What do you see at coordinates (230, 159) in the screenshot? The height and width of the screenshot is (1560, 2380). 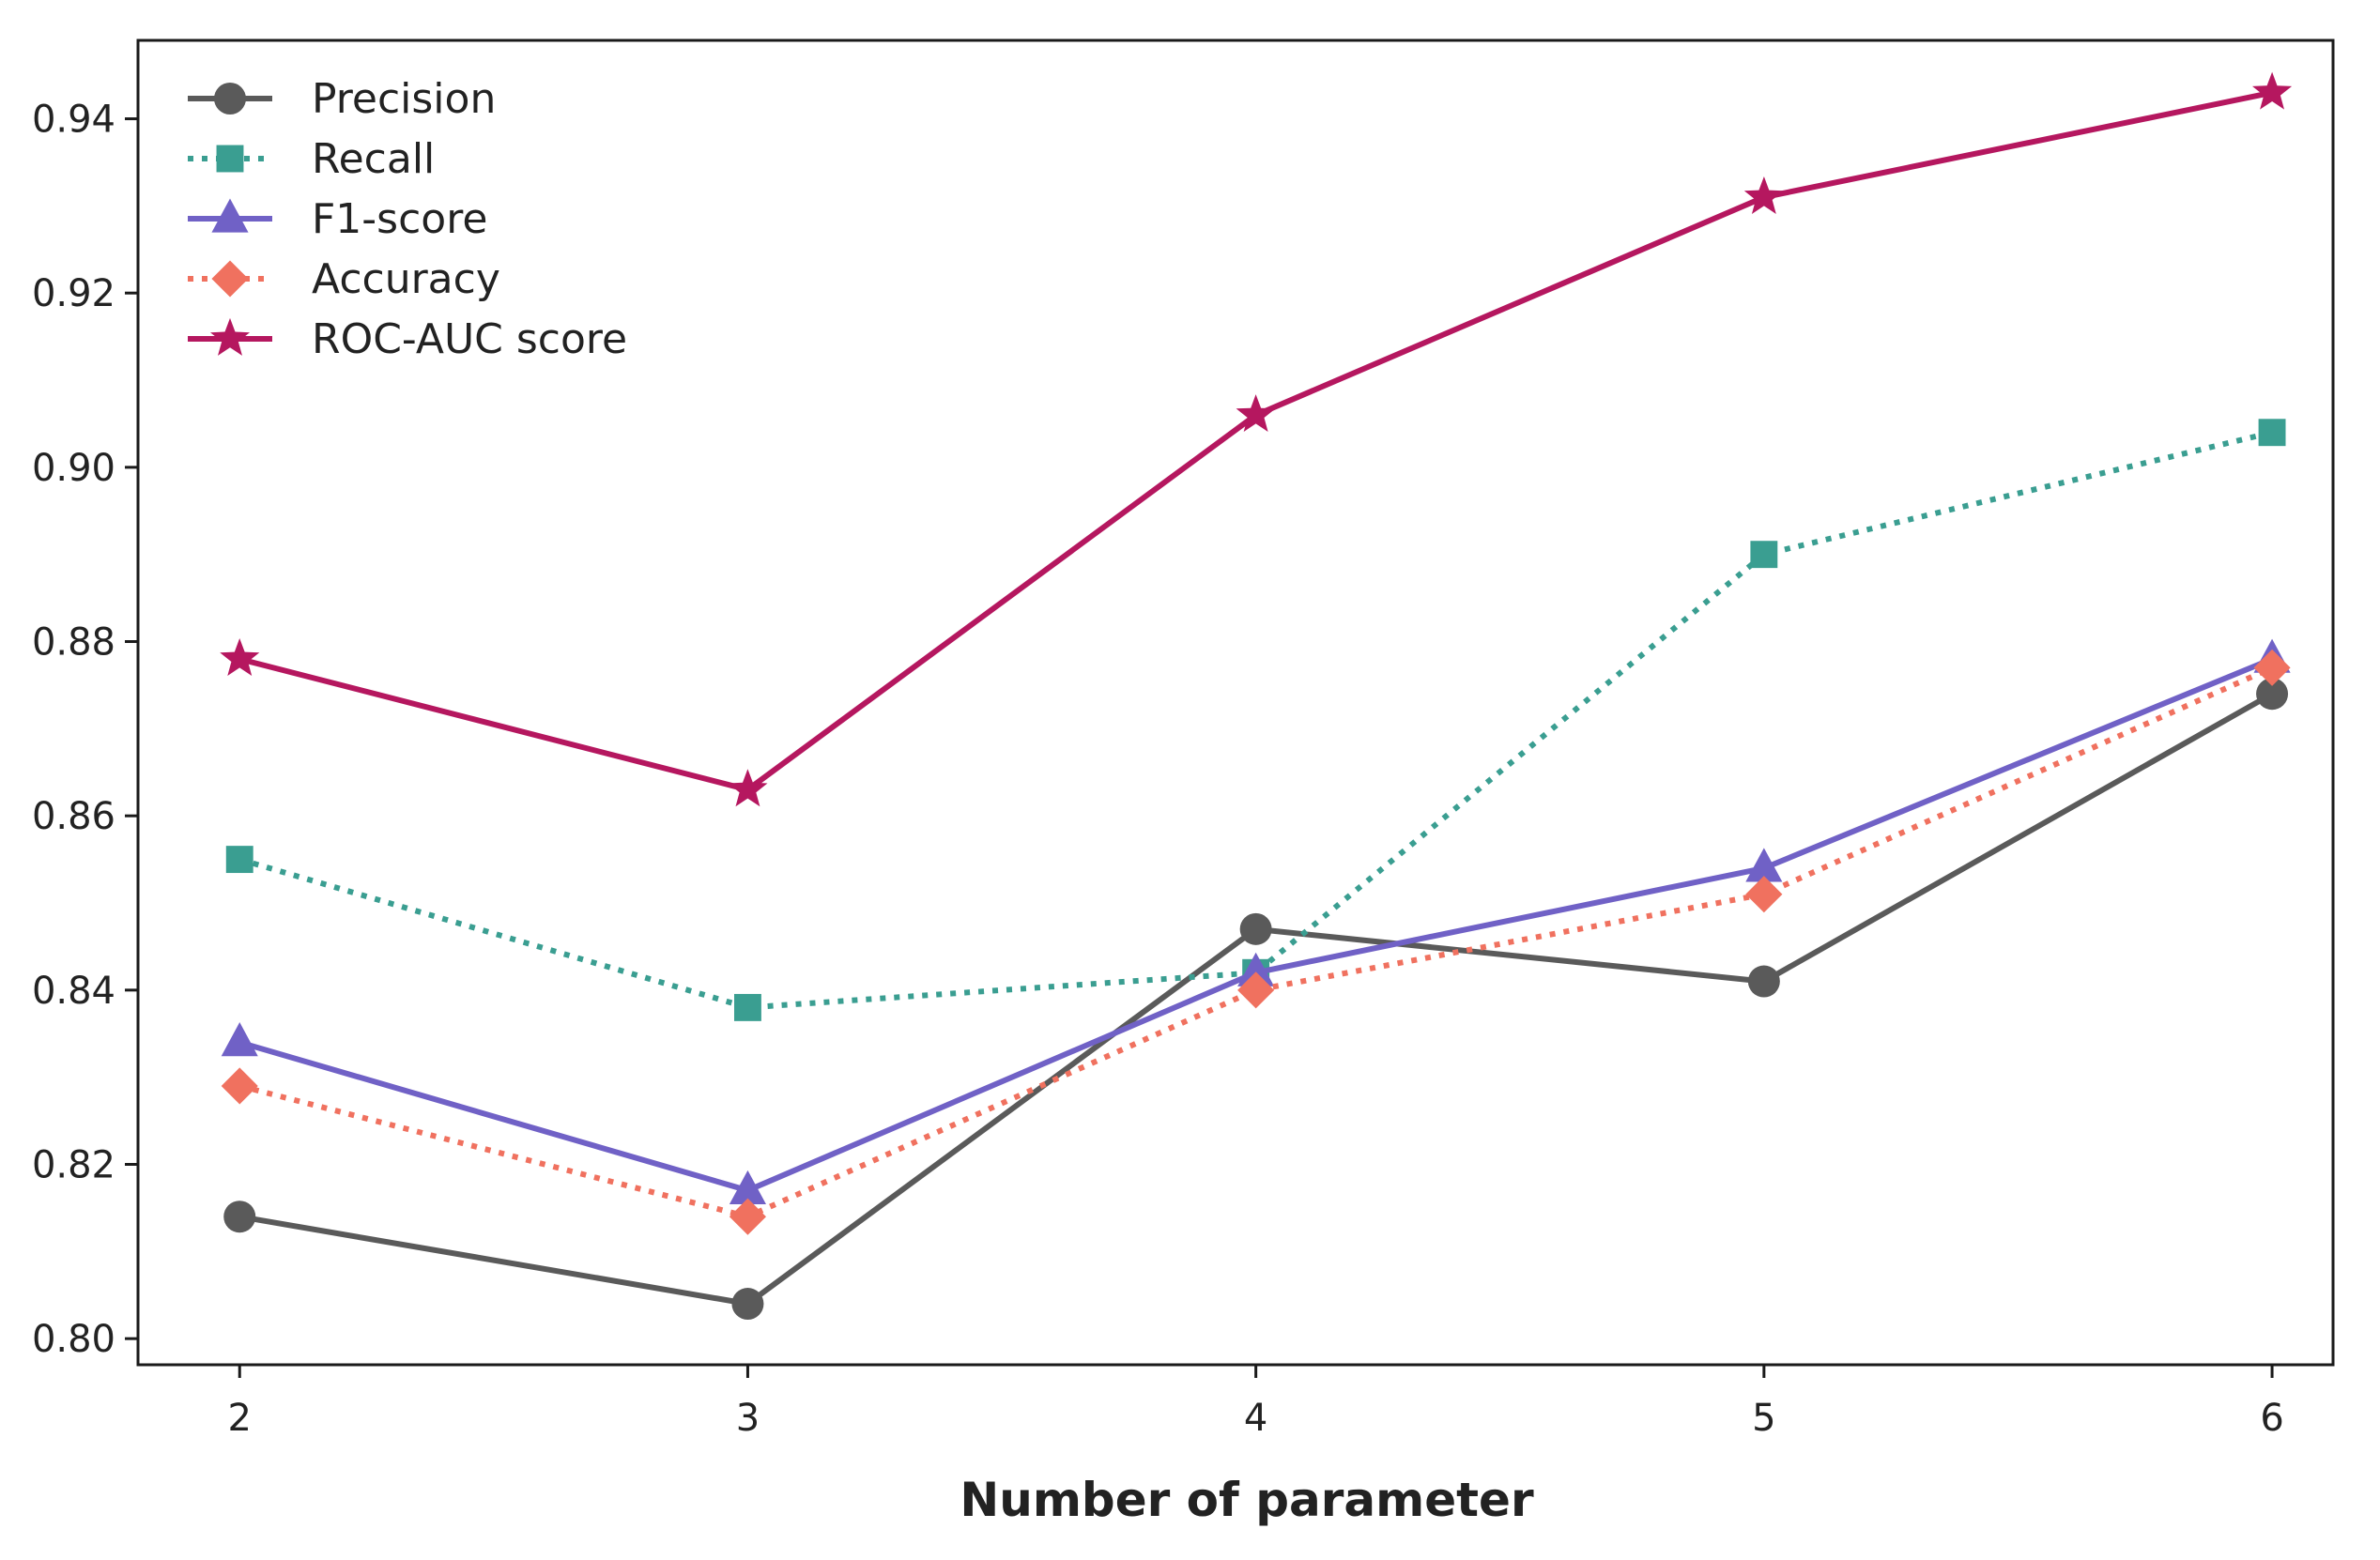 I see `legend-marker-recall` at bounding box center [230, 159].